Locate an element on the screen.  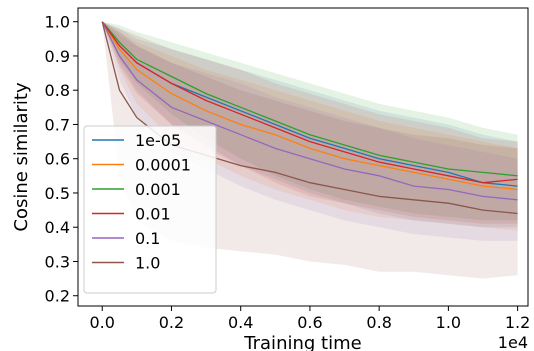
y-tick-label: 0.7 is located at coordinates (57, 124).